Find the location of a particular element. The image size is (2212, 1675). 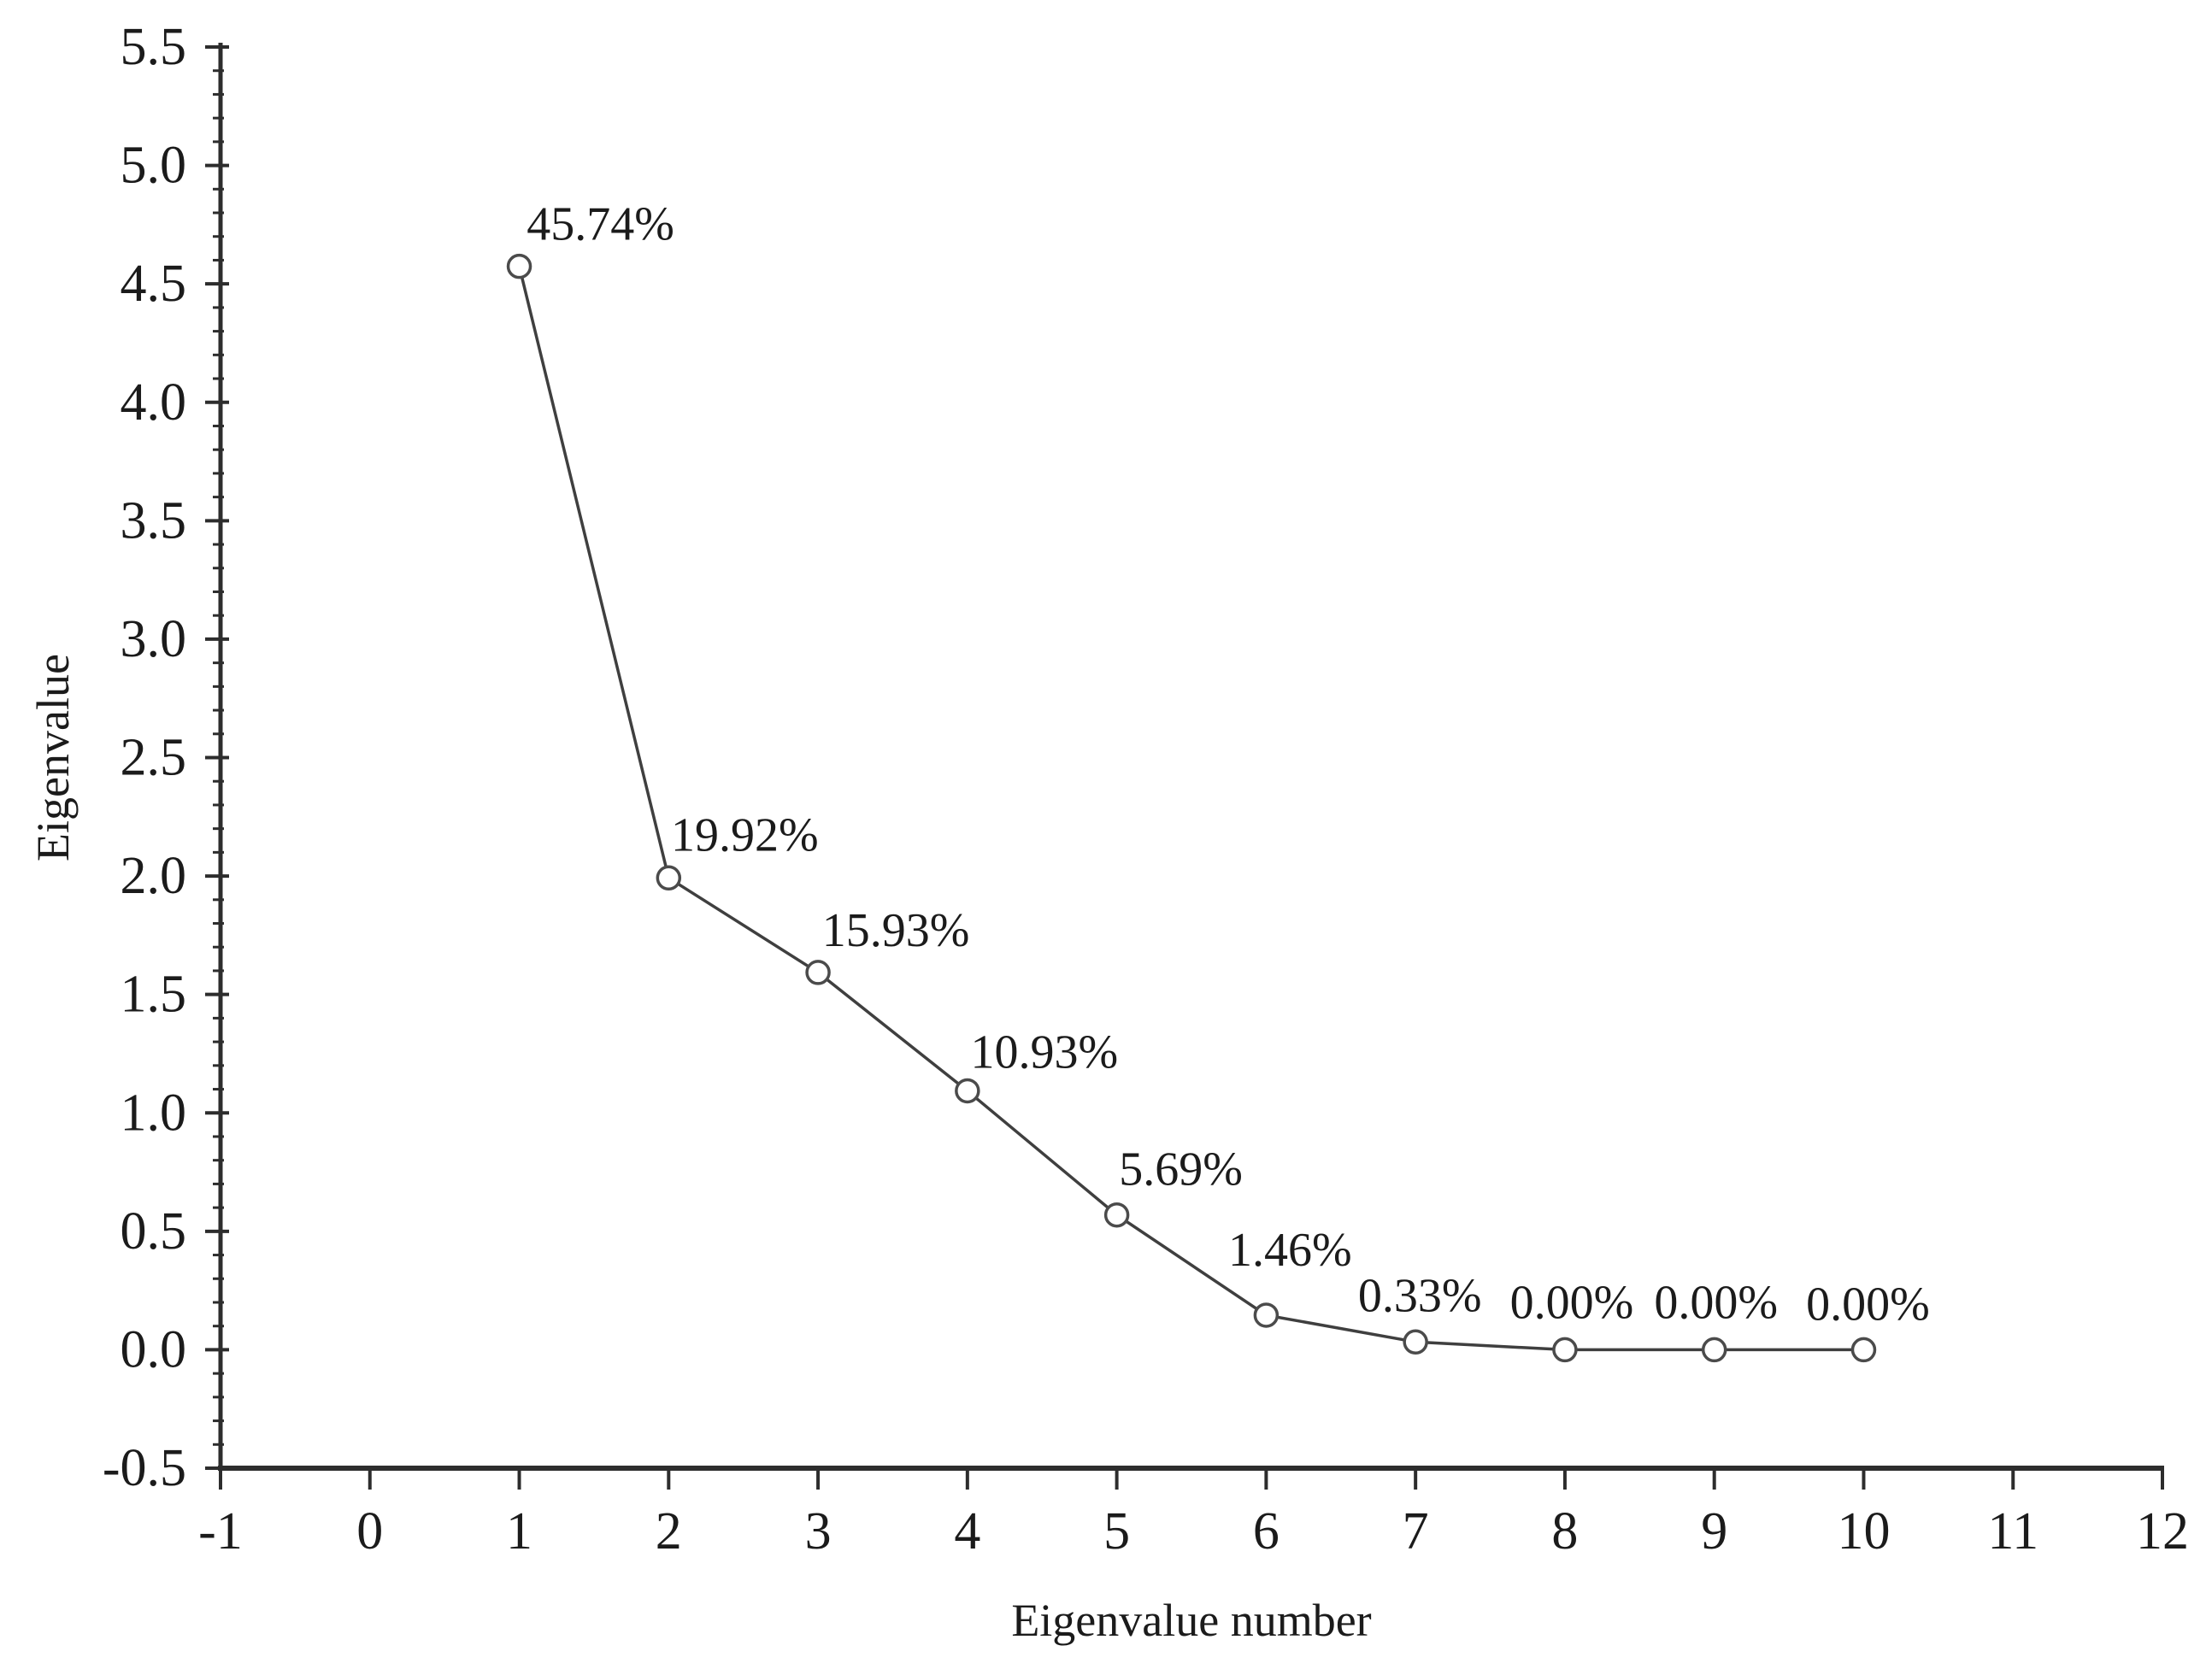

y-axis-tick-label: 4.5 is located at coordinates (154, 284).